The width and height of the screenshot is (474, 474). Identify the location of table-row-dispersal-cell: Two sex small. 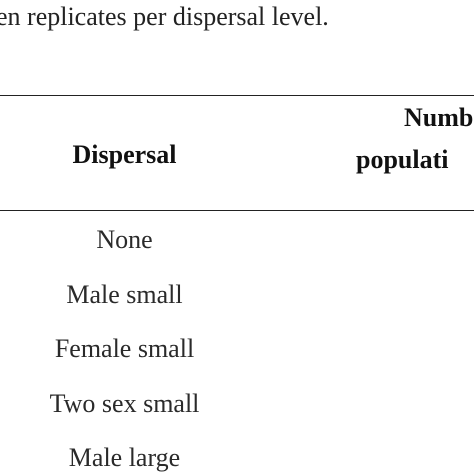
(124, 403).